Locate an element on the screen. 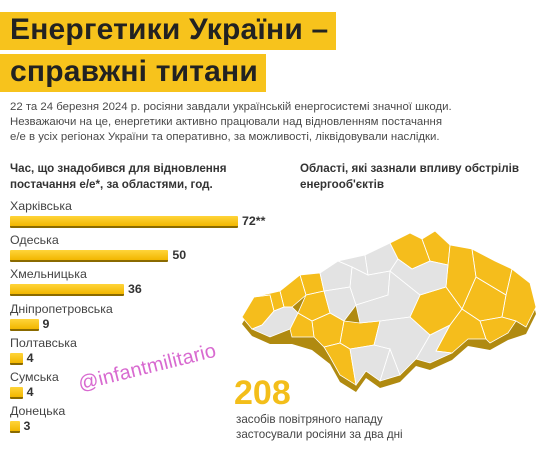  bar-row: Донецька 3 is located at coordinates (38, 419).